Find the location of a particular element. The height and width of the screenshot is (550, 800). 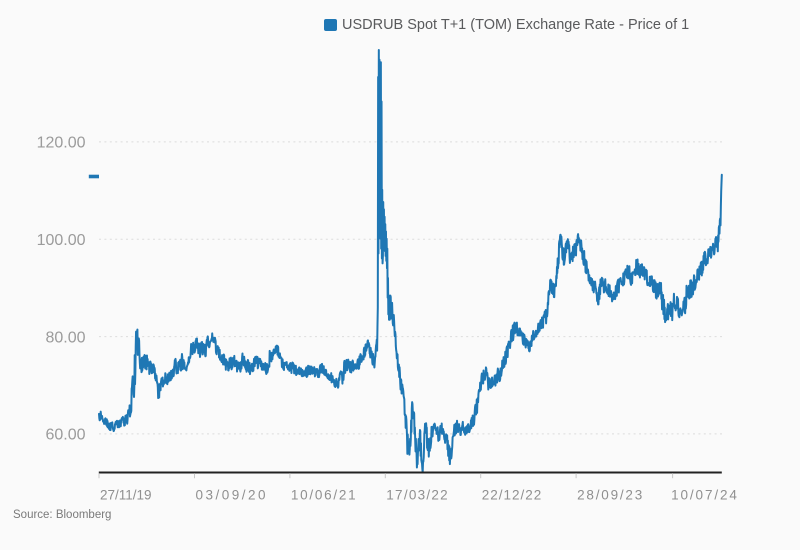

svg-text: 27/11/19 is located at coordinates (126, 494).